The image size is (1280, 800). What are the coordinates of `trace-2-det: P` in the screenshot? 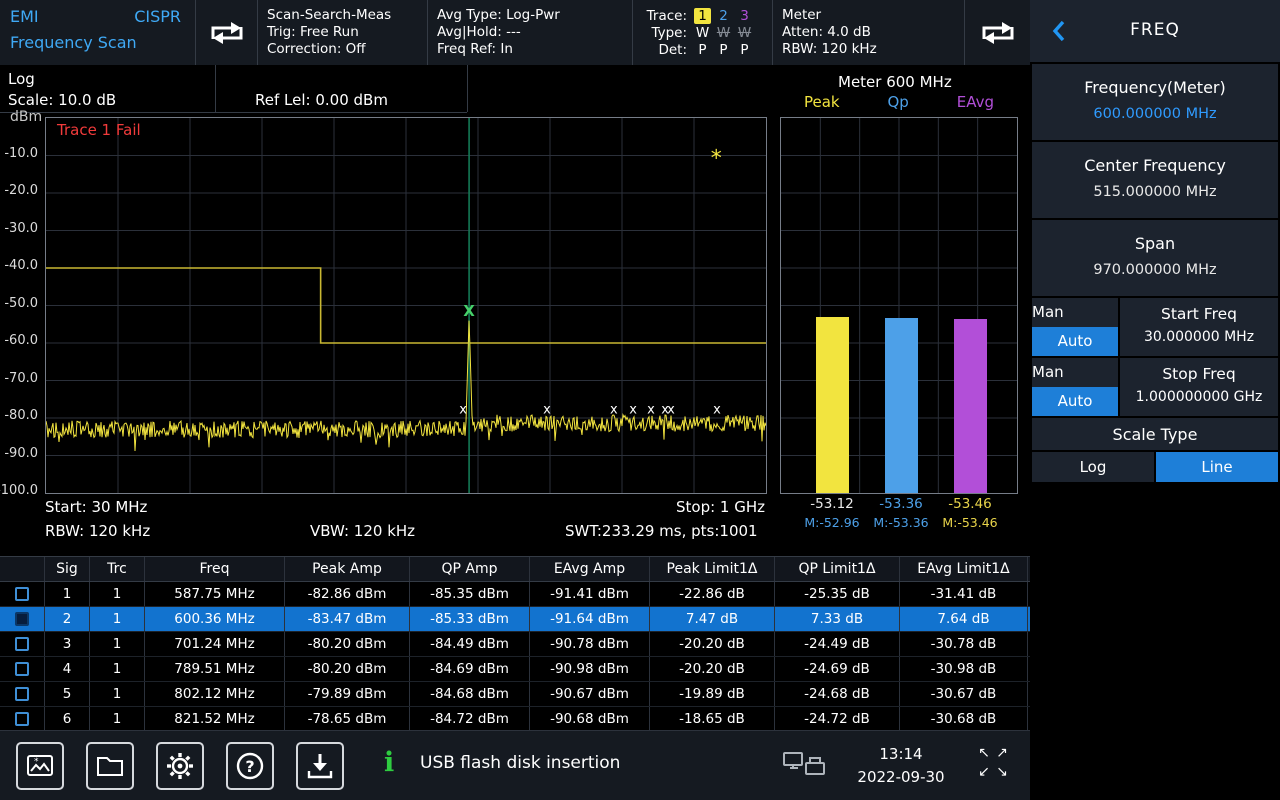 It's located at (723, 49).